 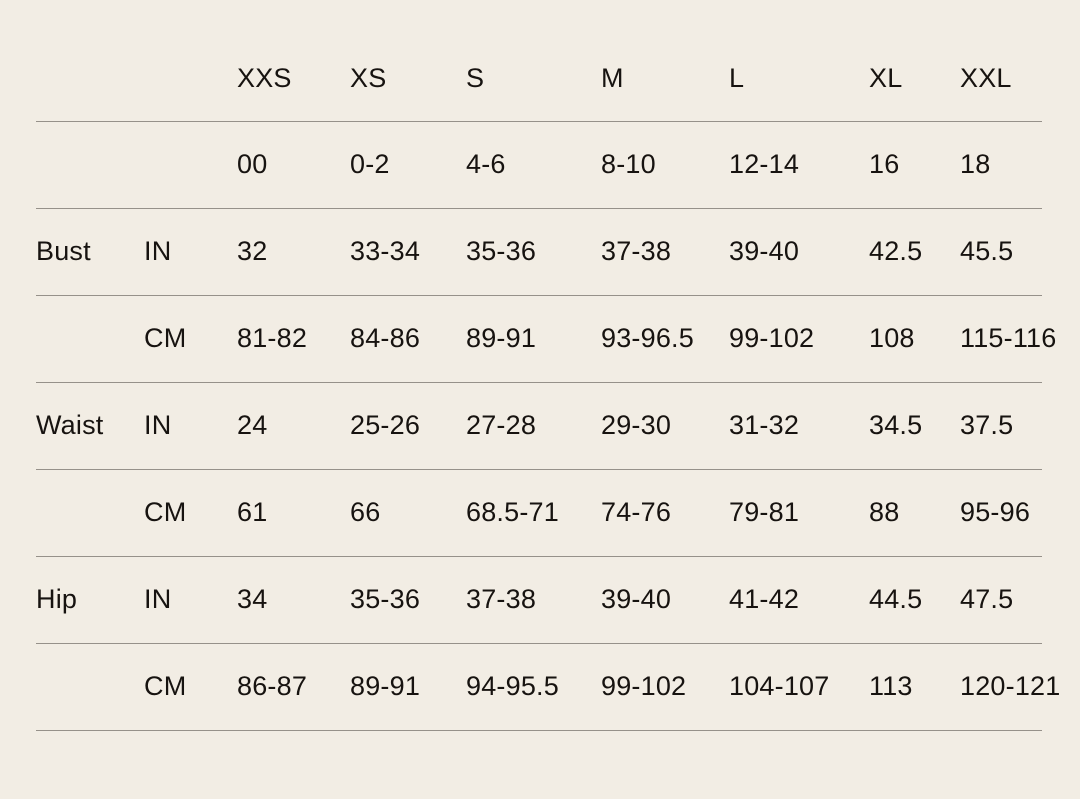 What do you see at coordinates (914, 165) in the screenshot?
I see `numeric-size-value: 16` at bounding box center [914, 165].